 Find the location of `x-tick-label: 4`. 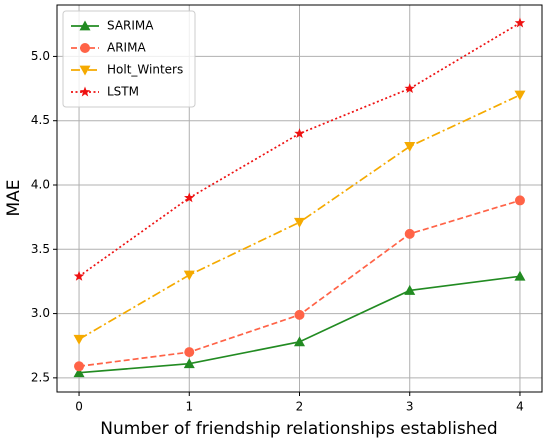

x-tick-label: 4 is located at coordinates (520, 407).